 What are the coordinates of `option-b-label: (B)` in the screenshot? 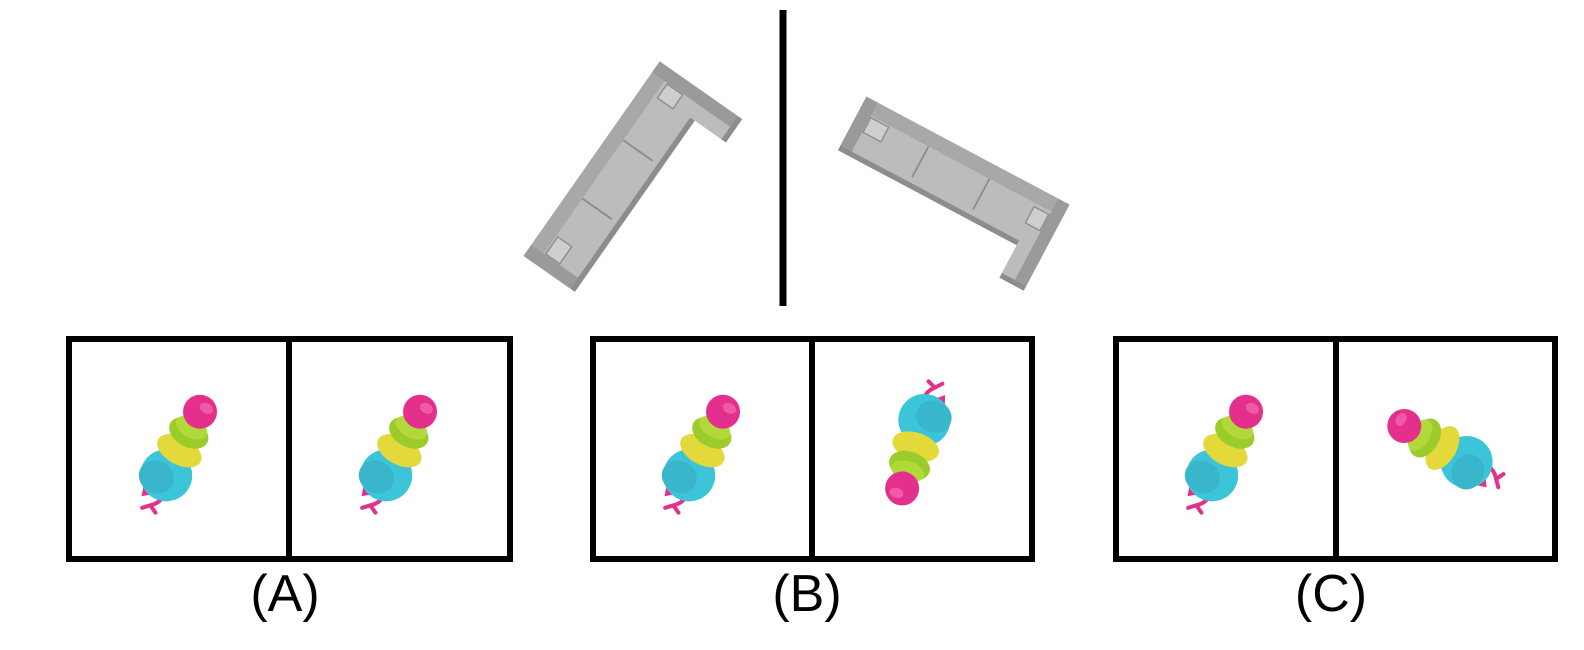 It's located at (807, 594).